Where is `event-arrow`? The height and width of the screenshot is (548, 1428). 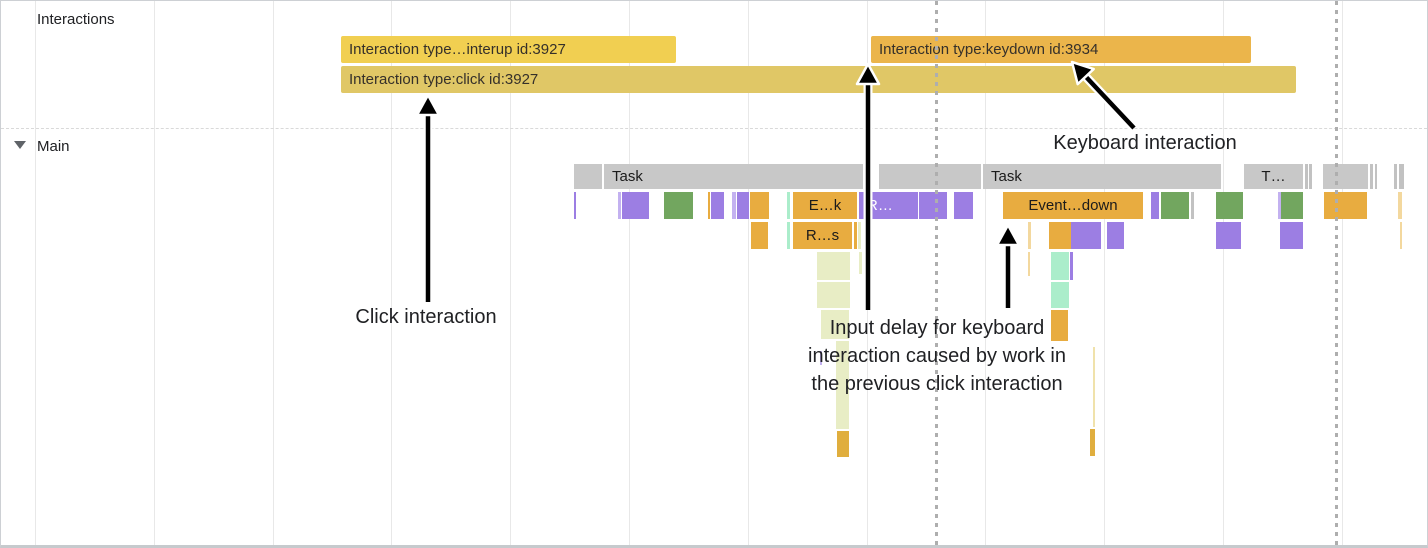 event-arrow is located at coordinates (1008, 265).